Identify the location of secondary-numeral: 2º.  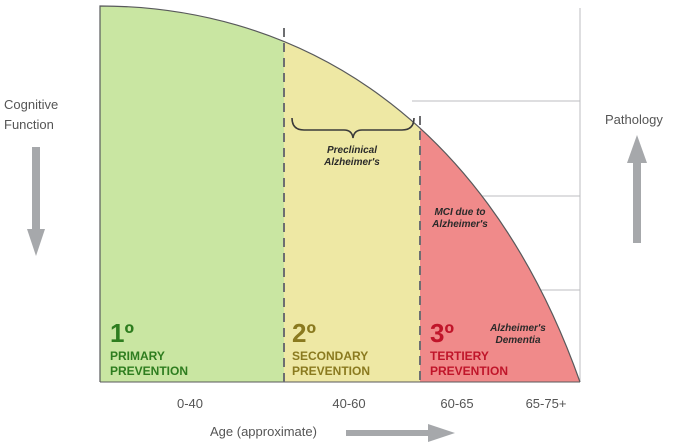
(304, 333).